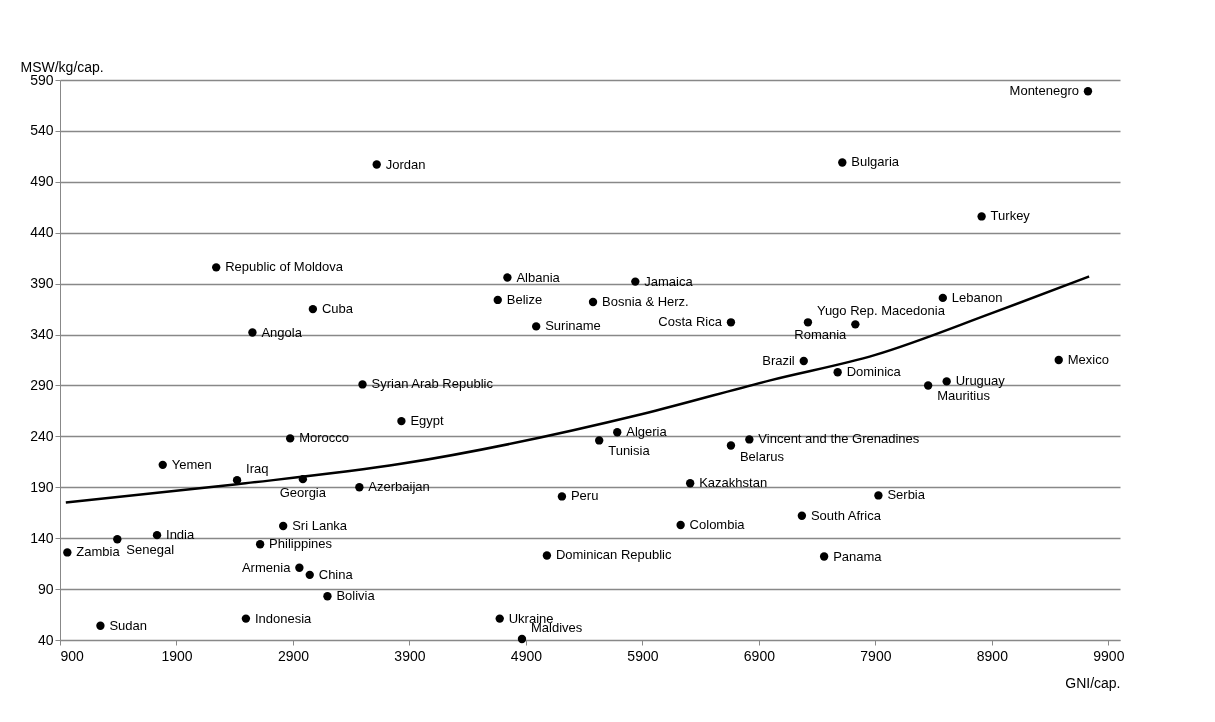  Describe the element at coordinates (320, 525) in the screenshot. I see `annotation: Sri Lanka` at that location.